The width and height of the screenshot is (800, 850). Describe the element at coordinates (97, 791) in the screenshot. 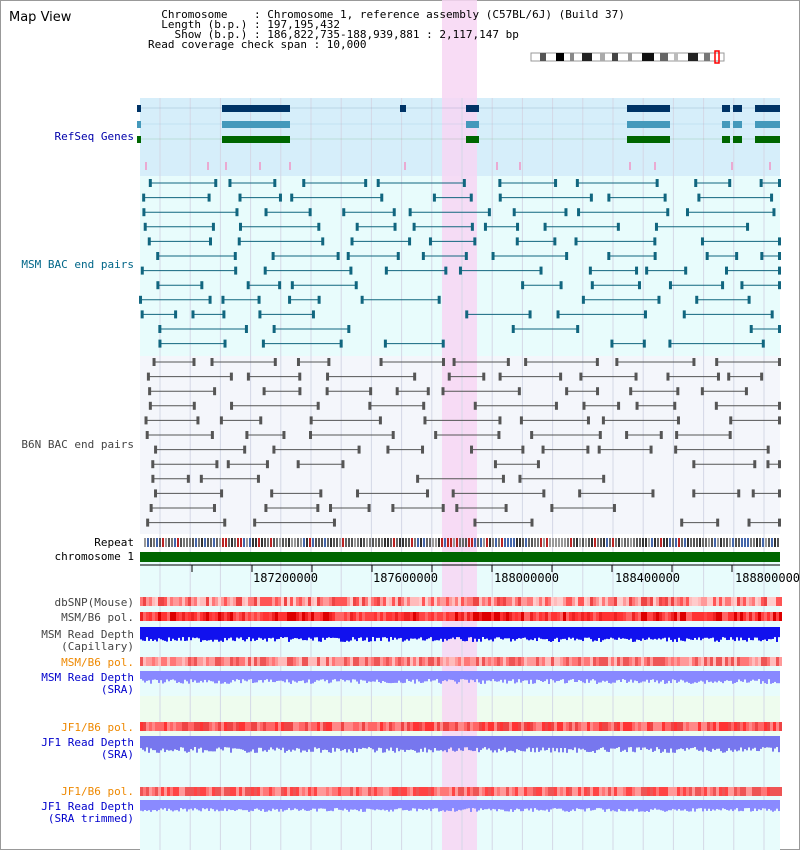

I see `track-label-jf1-b6-pol-trimmed: JF1/B6 pol.` at that location.